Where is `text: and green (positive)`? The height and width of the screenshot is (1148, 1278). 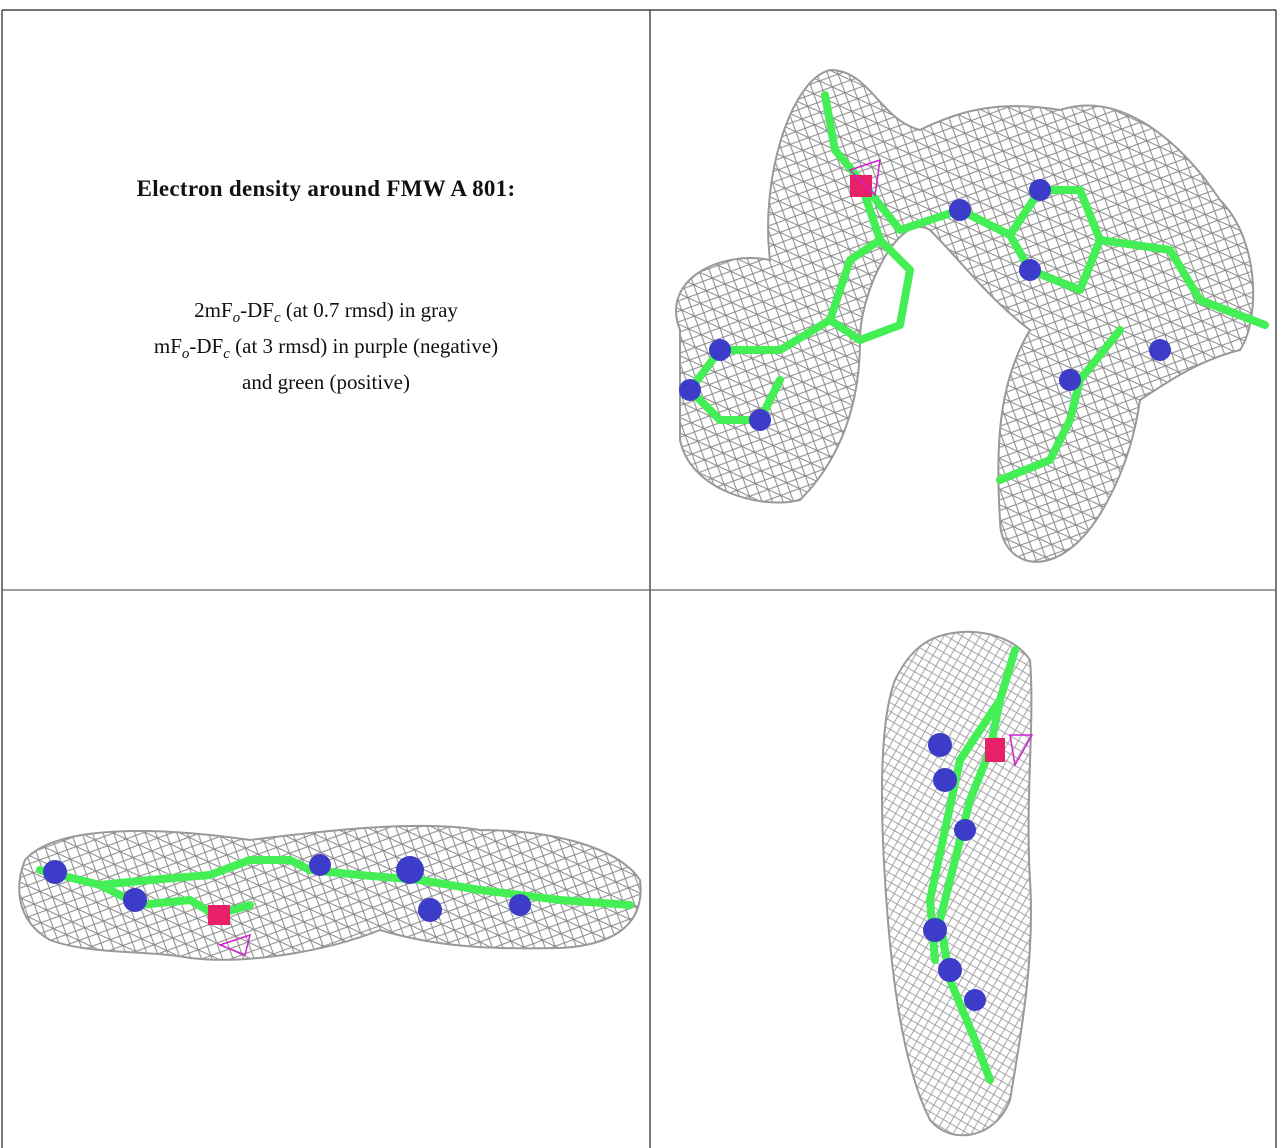 text: and green (positive) is located at coordinates (326, 382).